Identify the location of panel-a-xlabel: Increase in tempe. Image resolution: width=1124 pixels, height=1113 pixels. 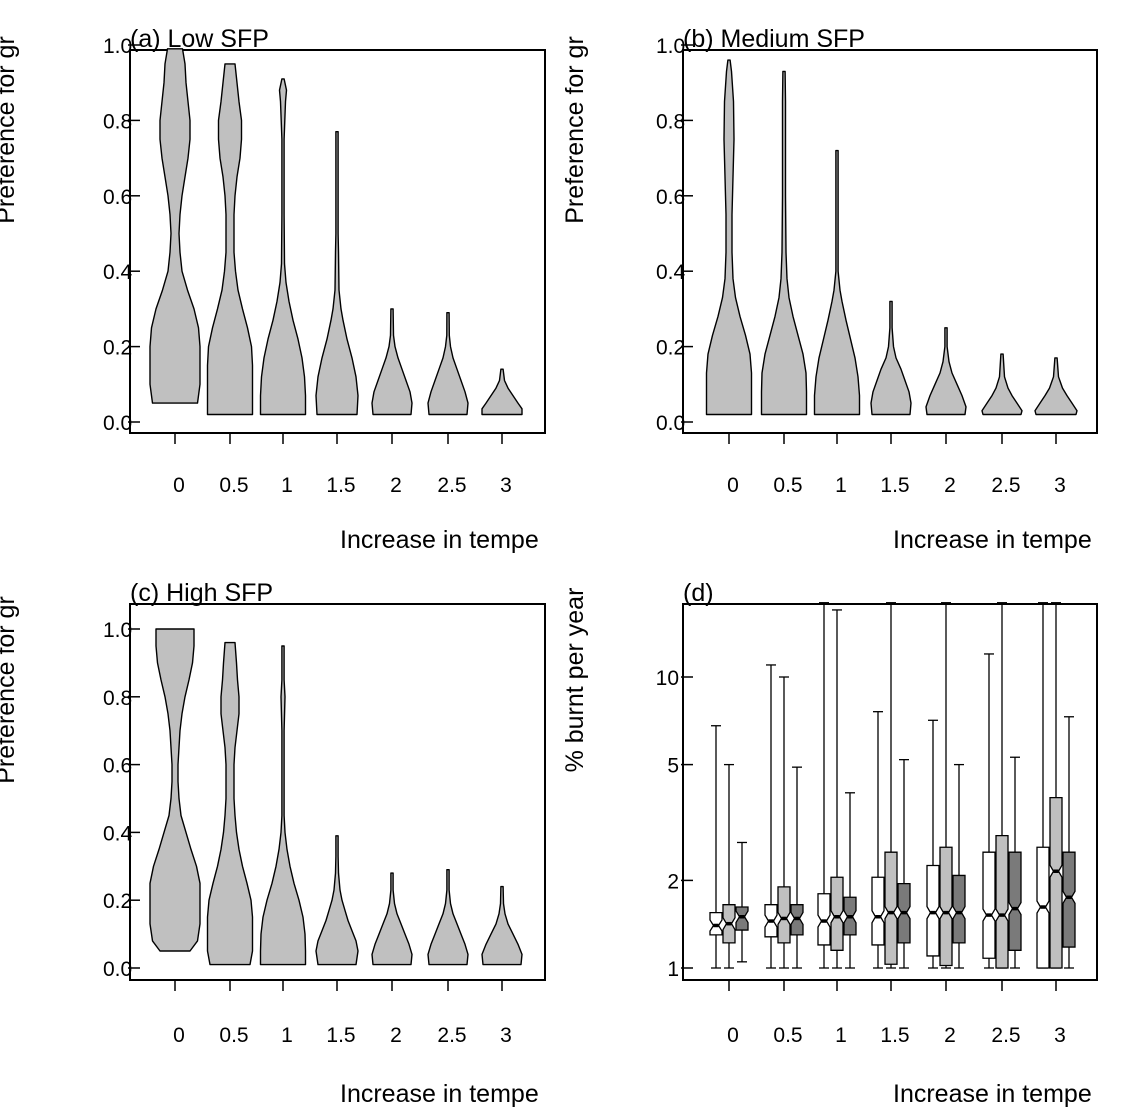
(439, 540).